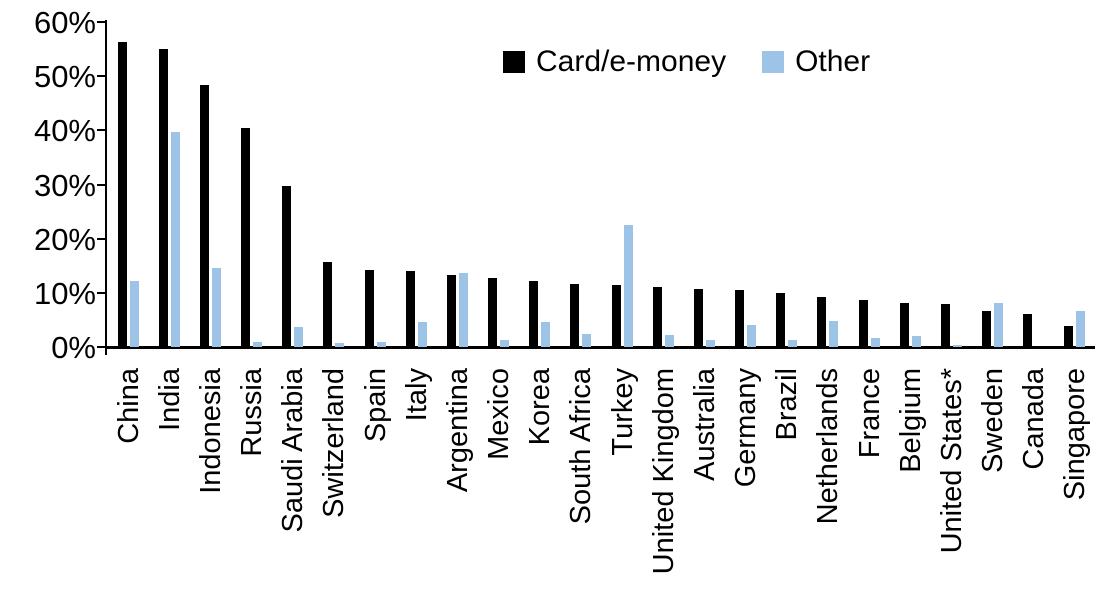 This screenshot has height=594, width=1112. What do you see at coordinates (657, 317) in the screenshot?
I see `bar-card-e-money-united-kingdom` at bounding box center [657, 317].